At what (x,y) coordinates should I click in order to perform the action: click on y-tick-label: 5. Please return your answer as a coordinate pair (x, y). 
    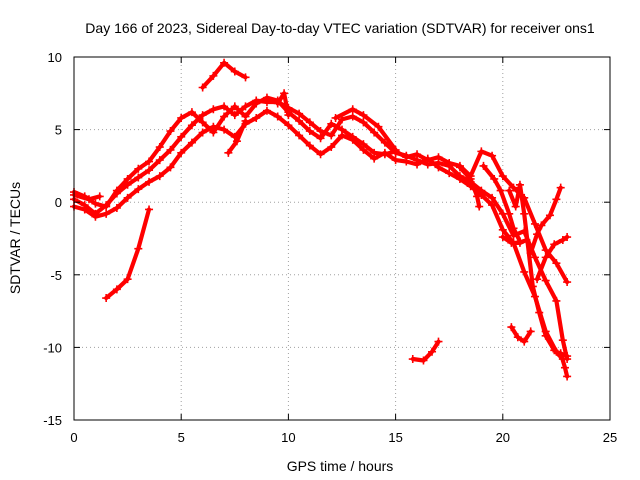
    Looking at the image, I should click on (58, 130).